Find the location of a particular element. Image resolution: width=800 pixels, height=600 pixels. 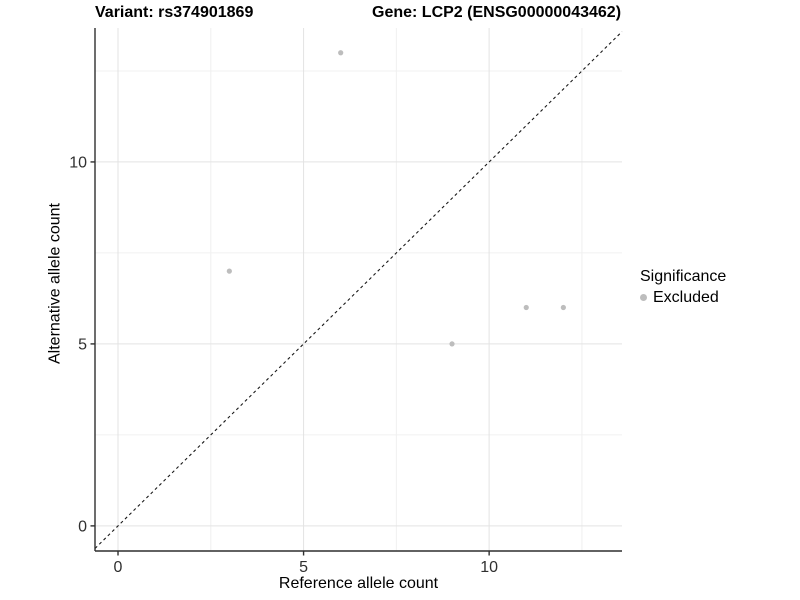

x-tick-label: 0 is located at coordinates (118, 567).